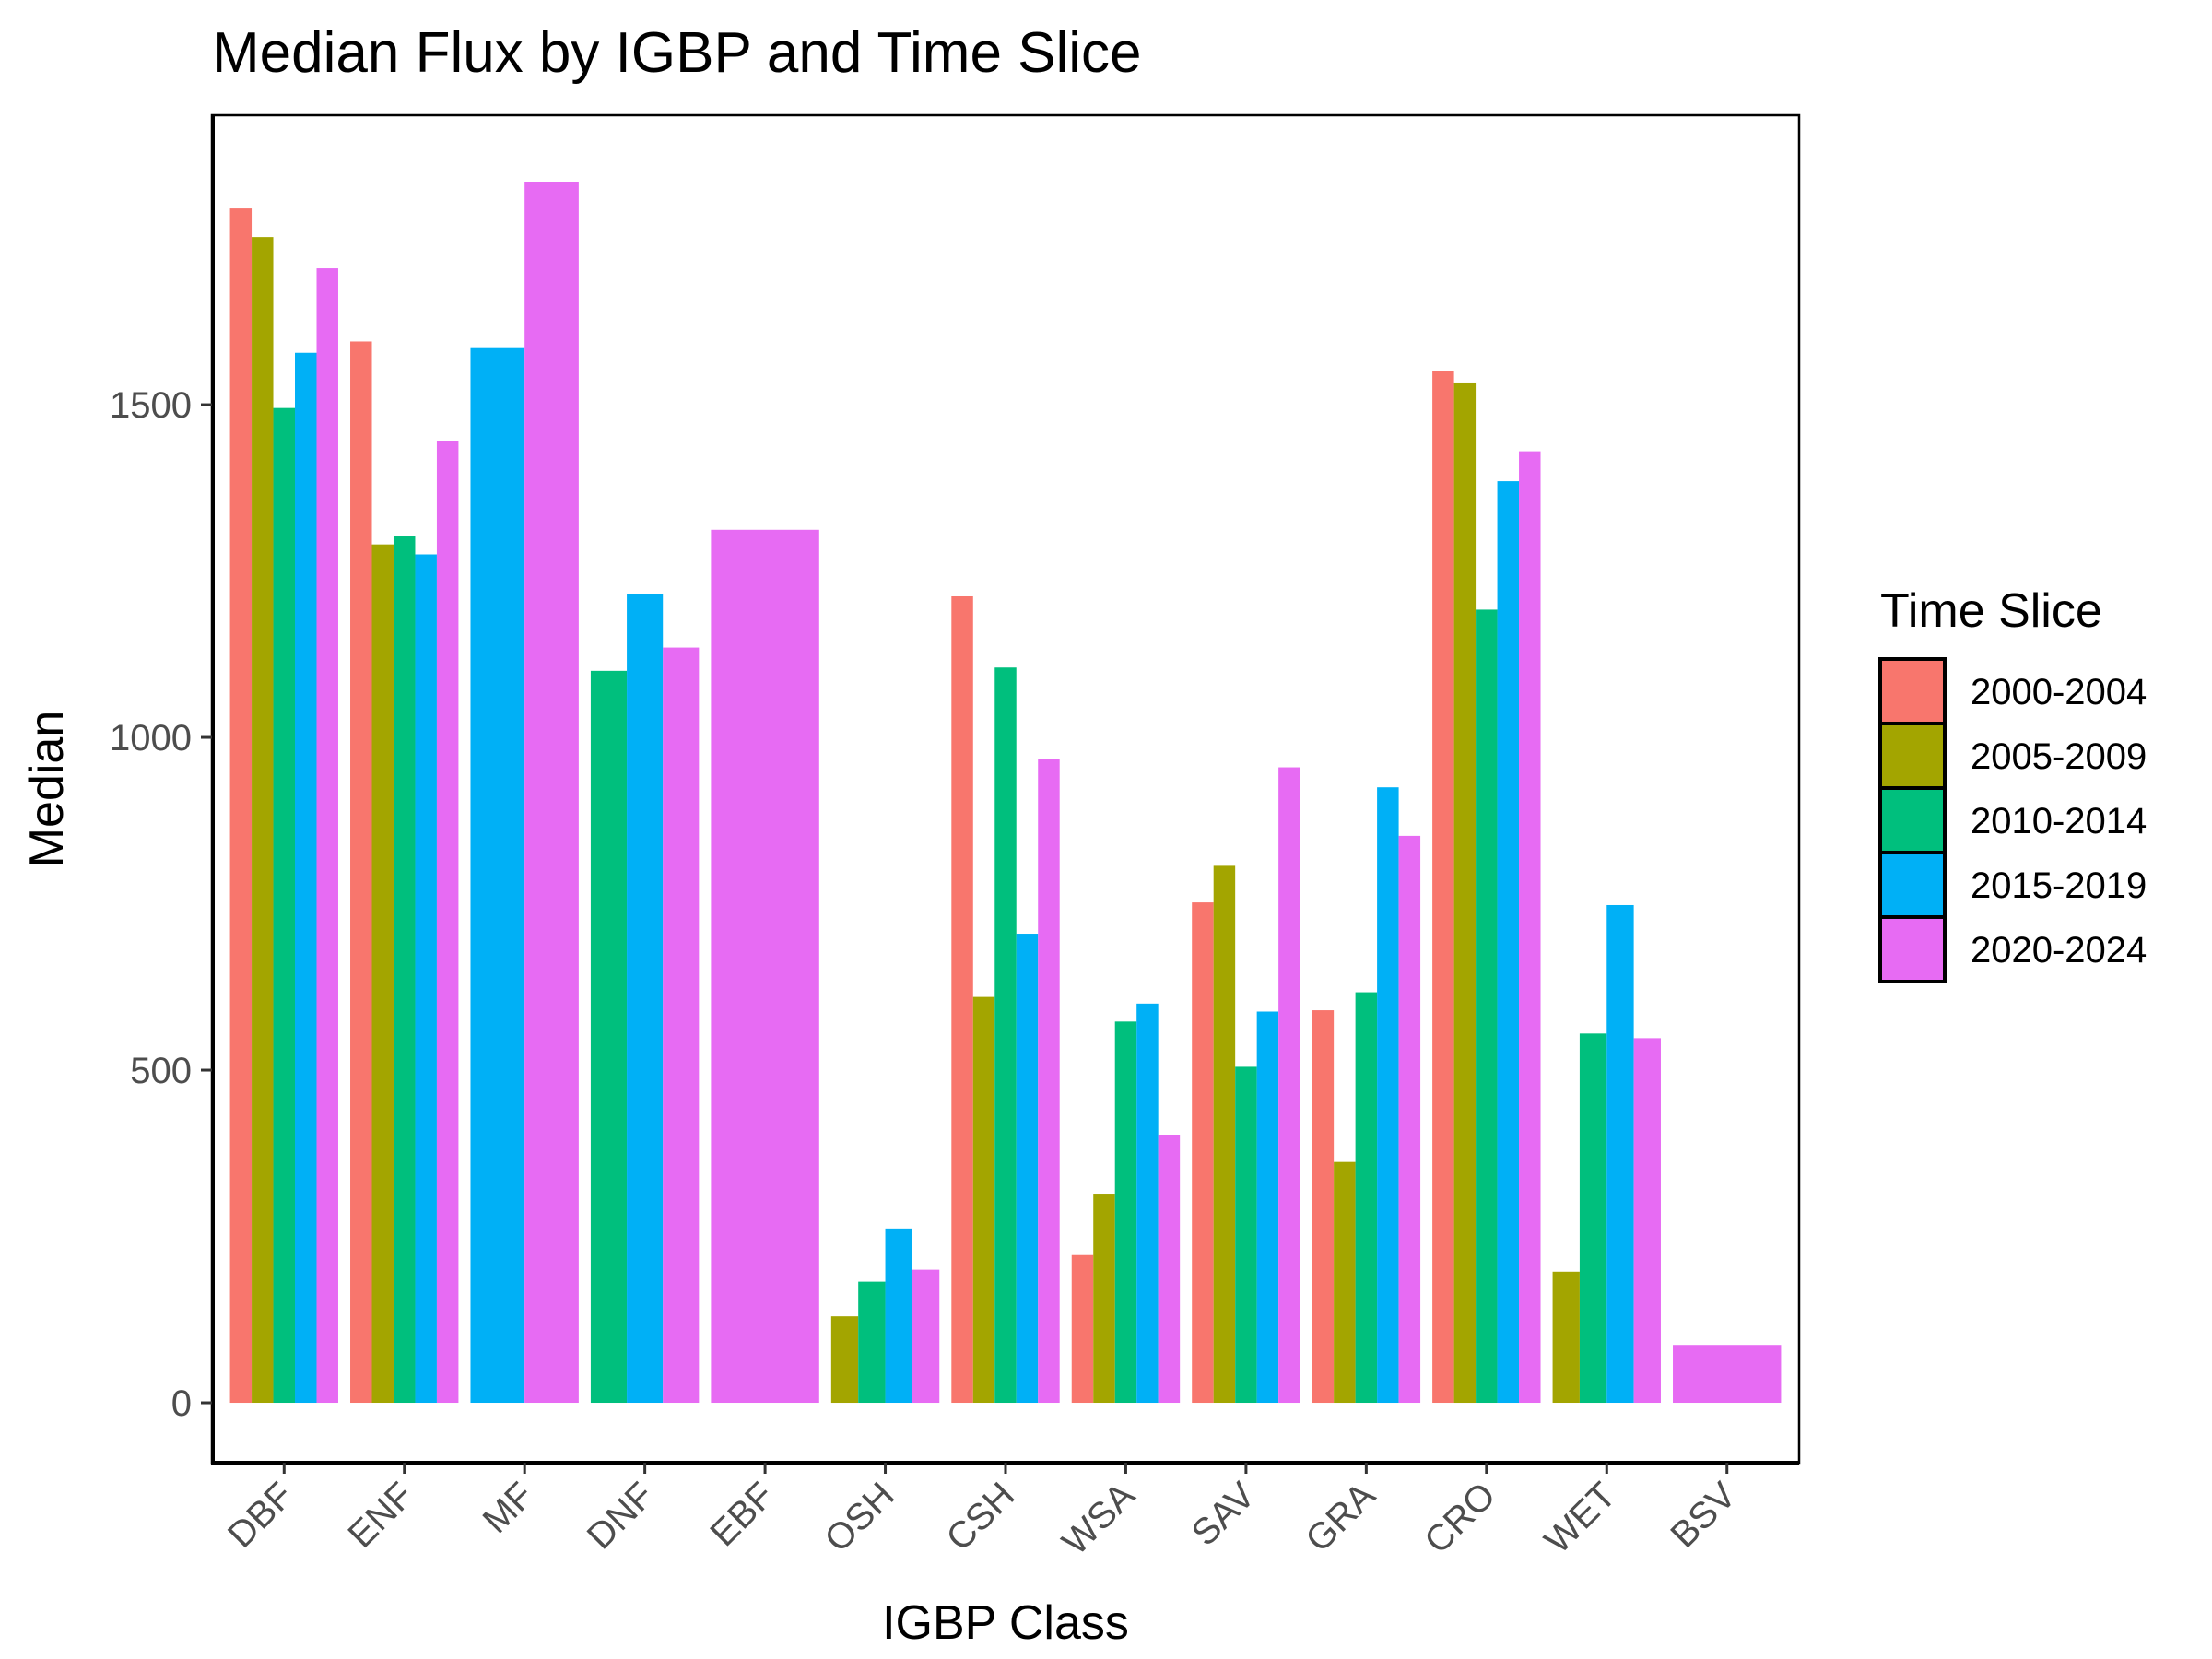  I want to click on bar-dbf-2020-2024, so click(327, 836).